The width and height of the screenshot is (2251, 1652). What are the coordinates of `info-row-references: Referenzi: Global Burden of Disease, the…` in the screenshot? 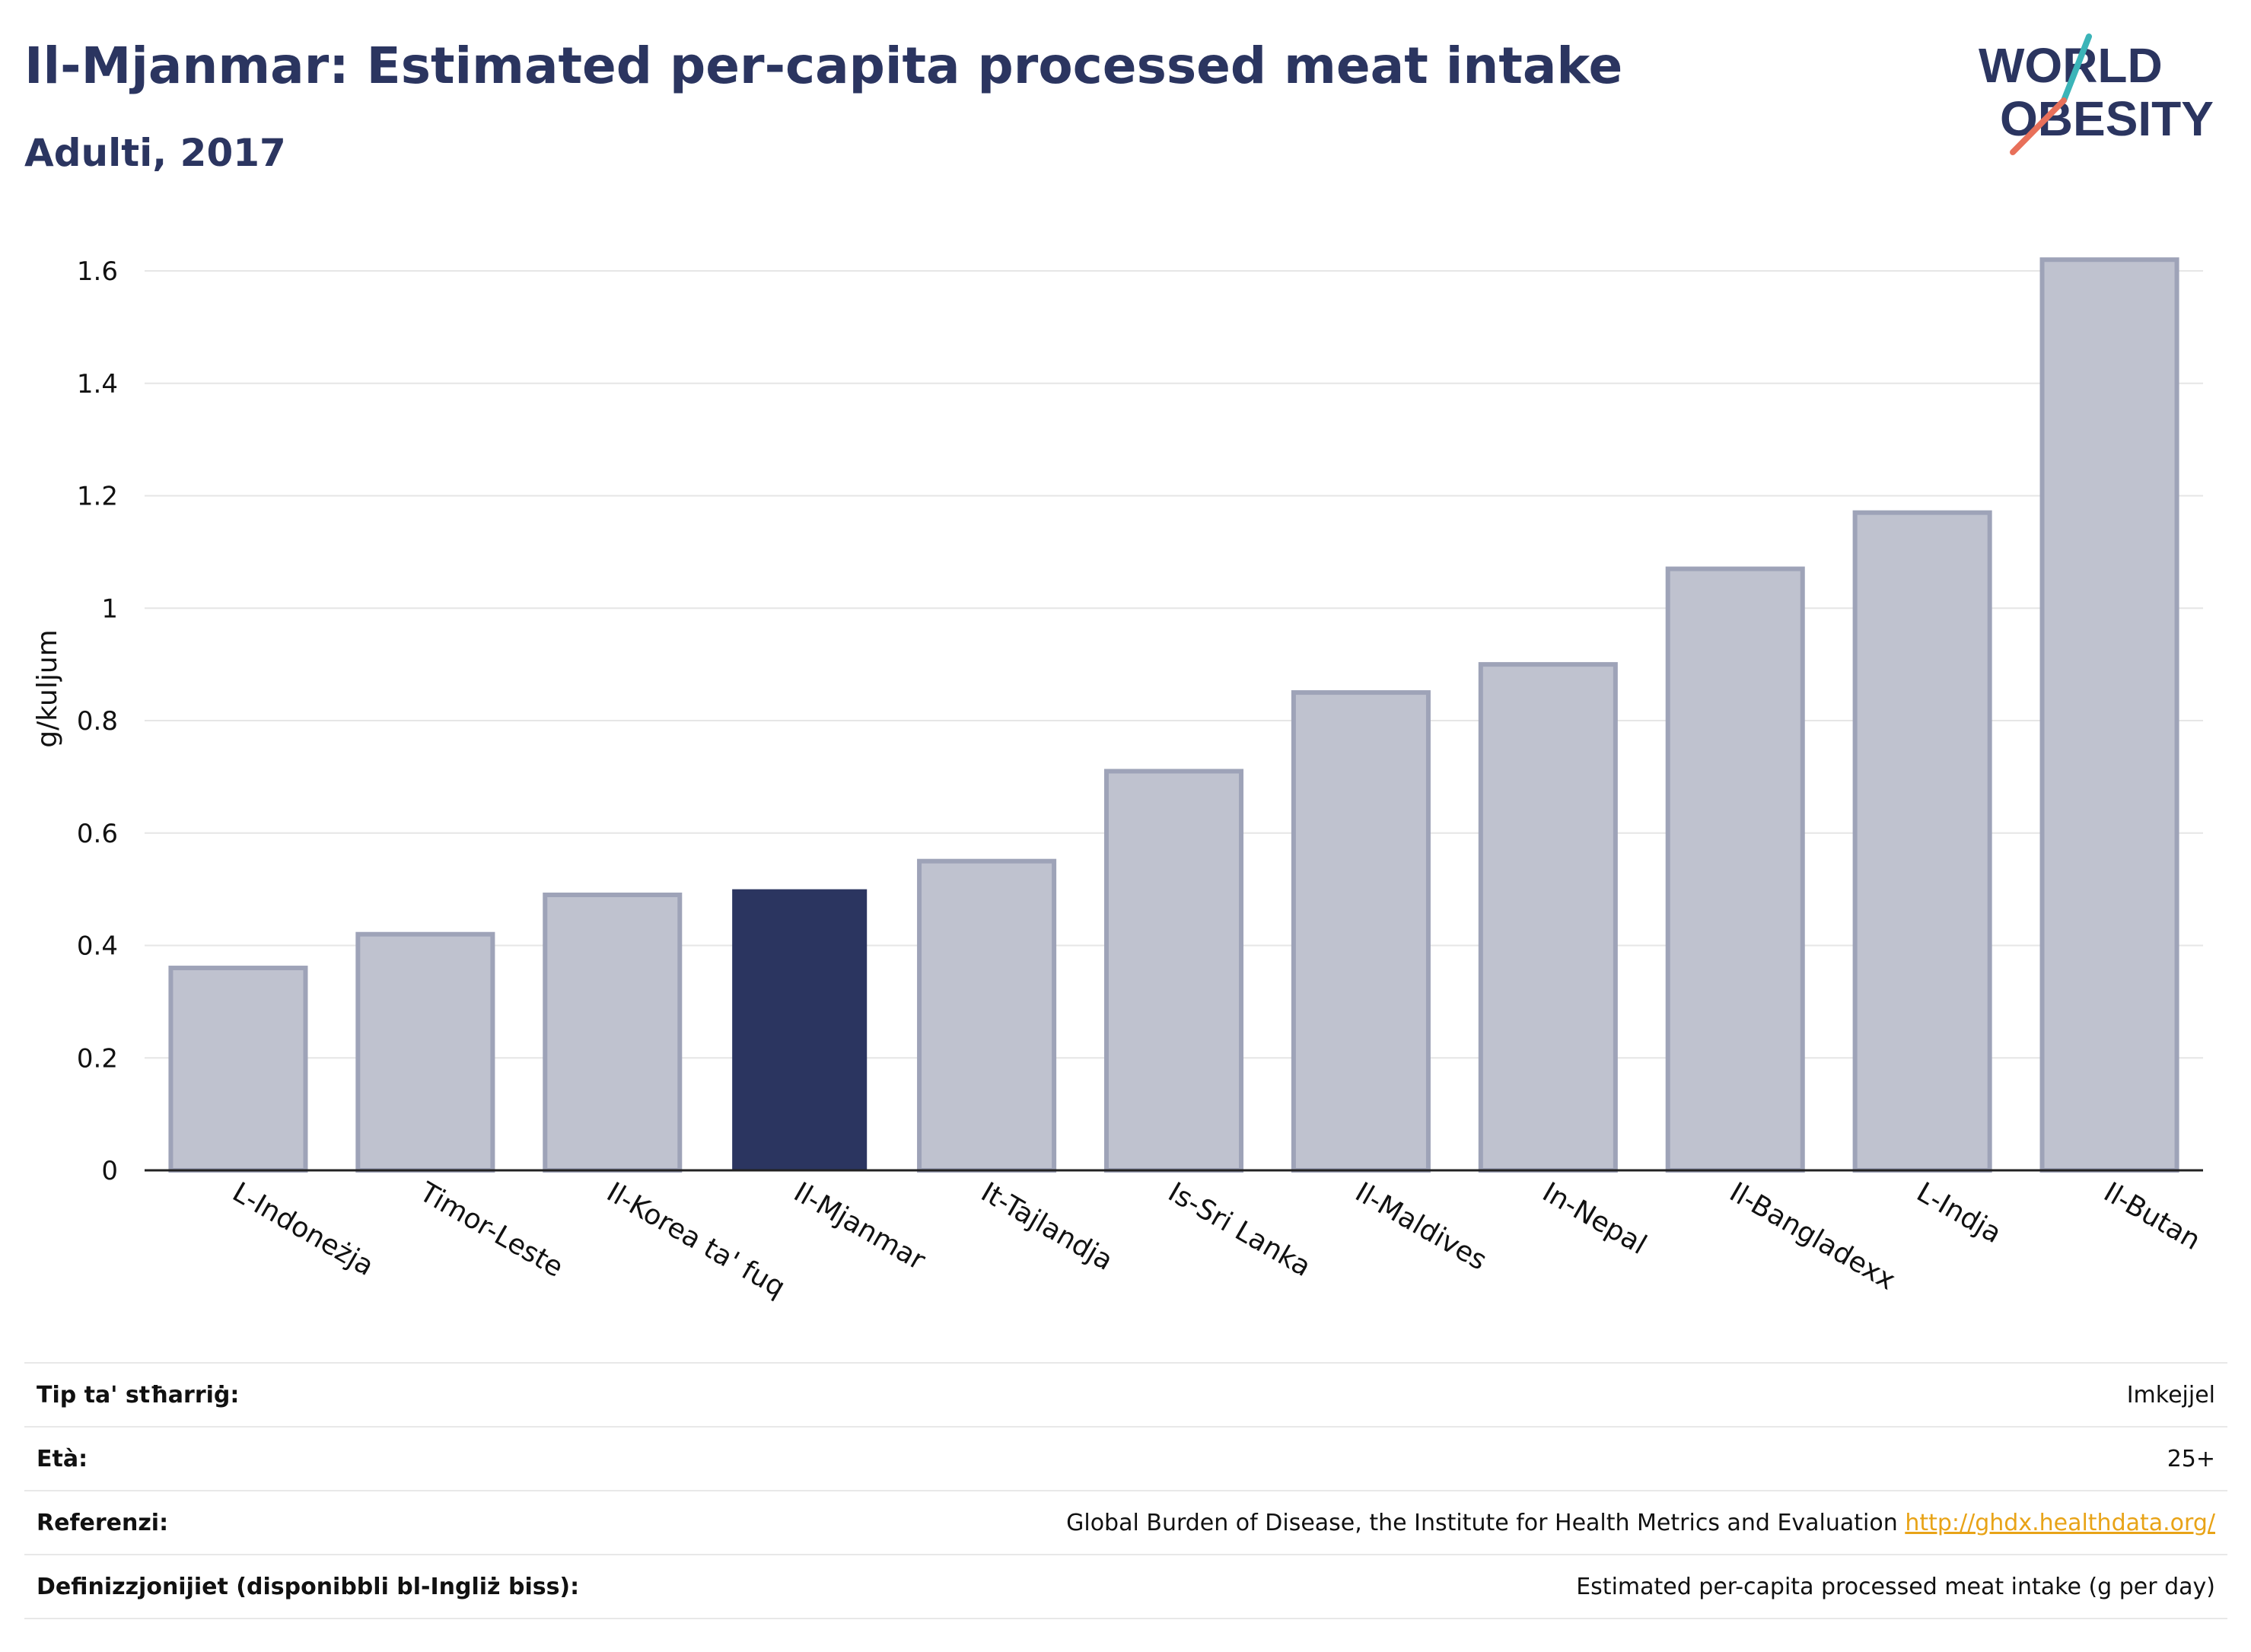 It's located at (1125, 1522).